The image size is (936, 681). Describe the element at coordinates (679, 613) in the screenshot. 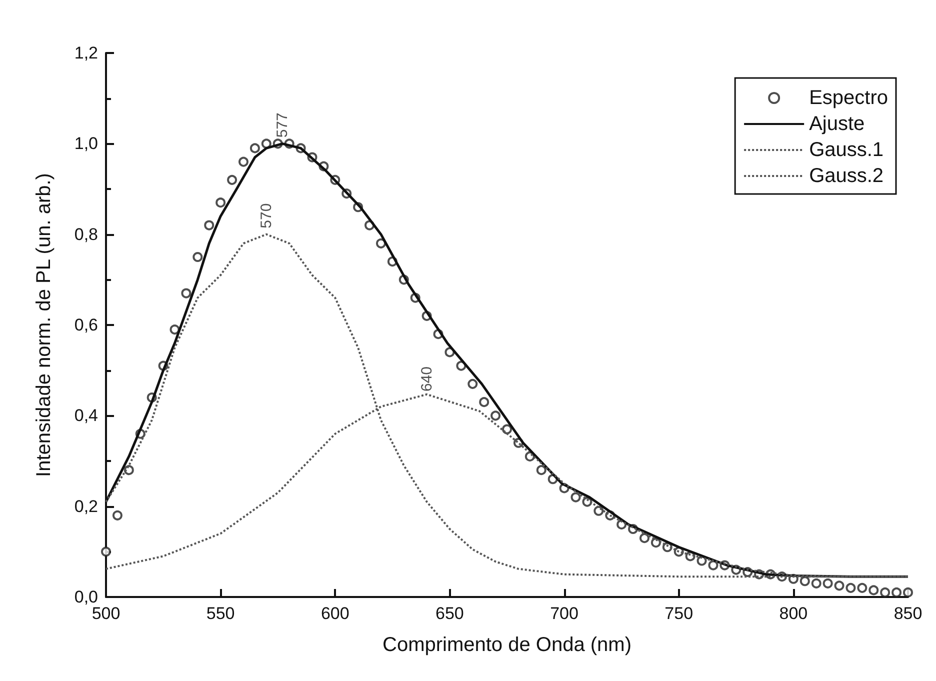

I see `x-tick-label: 750` at that location.